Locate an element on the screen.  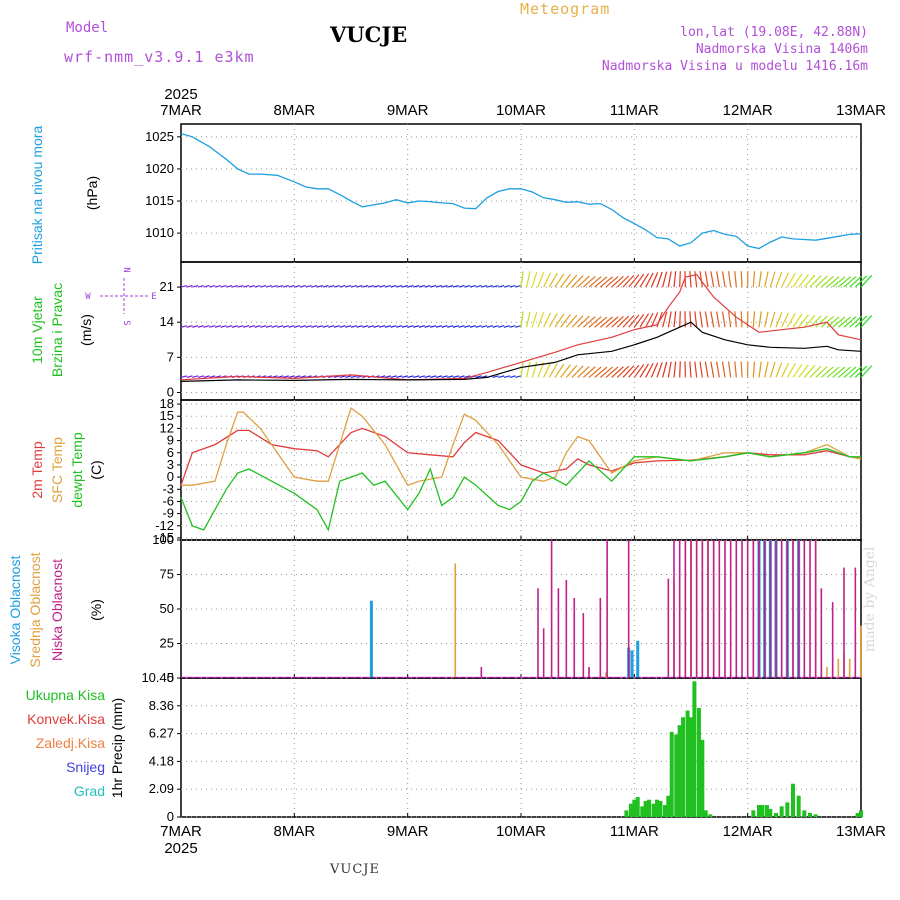
ytick-label-temperature: 18 is located at coordinates (167, 403).